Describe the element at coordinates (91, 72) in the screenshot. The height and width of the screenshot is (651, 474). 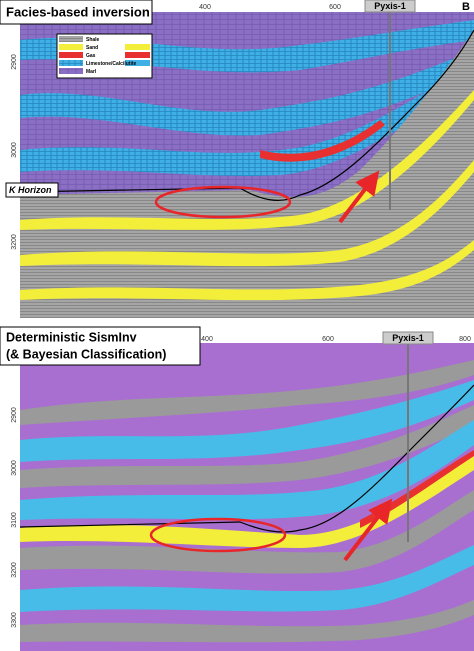
I see `legend-label: Marl` at that location.